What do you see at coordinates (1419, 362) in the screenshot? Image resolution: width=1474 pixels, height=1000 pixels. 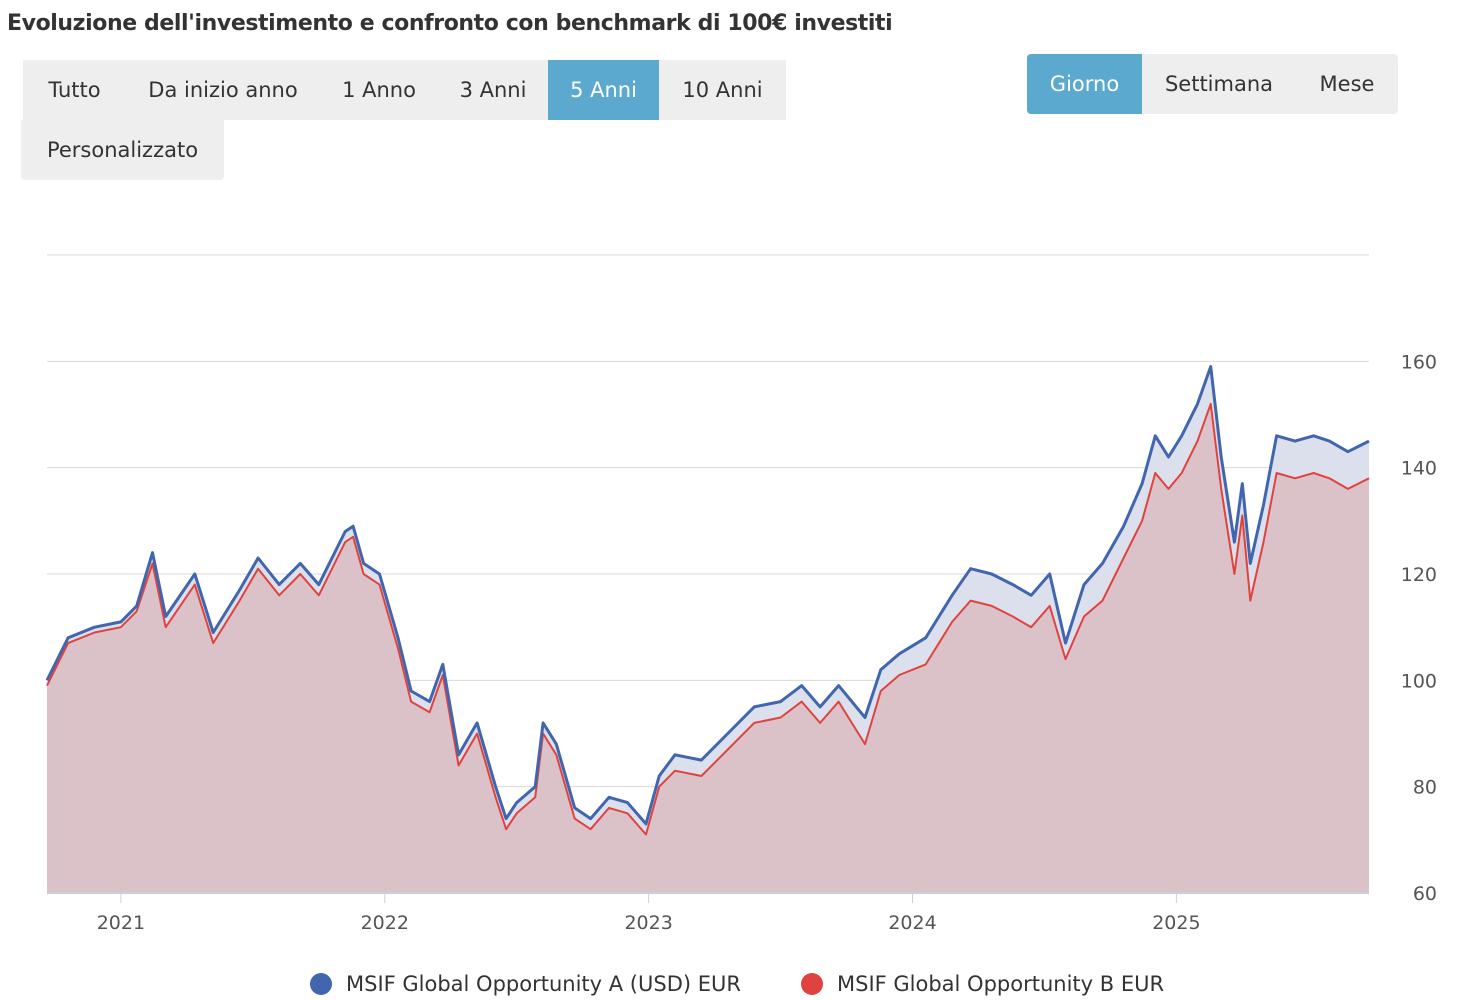 I see `y-tick-label: 160` at bounding box center [1419, 362].